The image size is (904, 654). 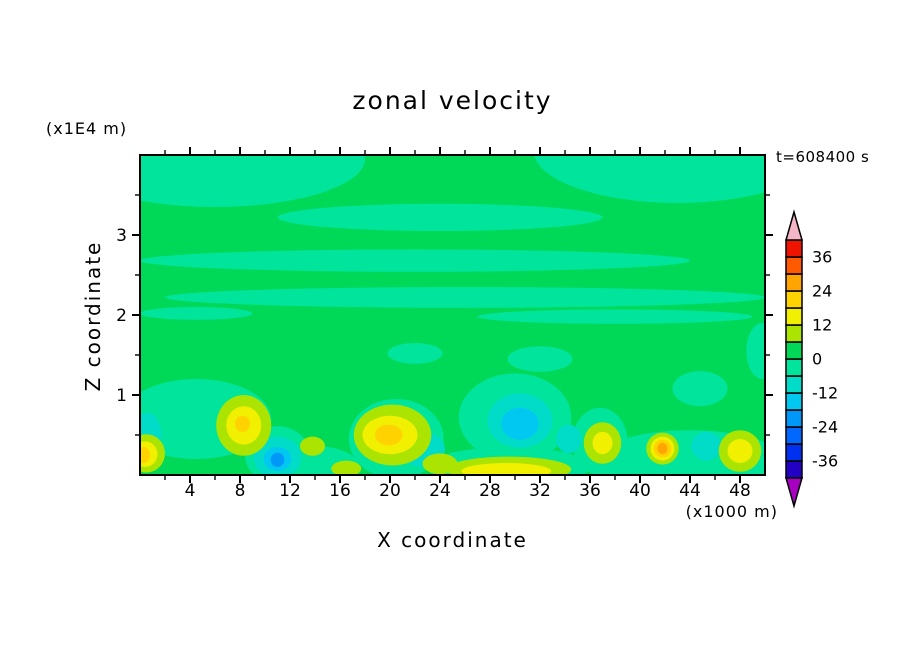 I want to click on z-tick-label: 2, so click(x=121, y=316).